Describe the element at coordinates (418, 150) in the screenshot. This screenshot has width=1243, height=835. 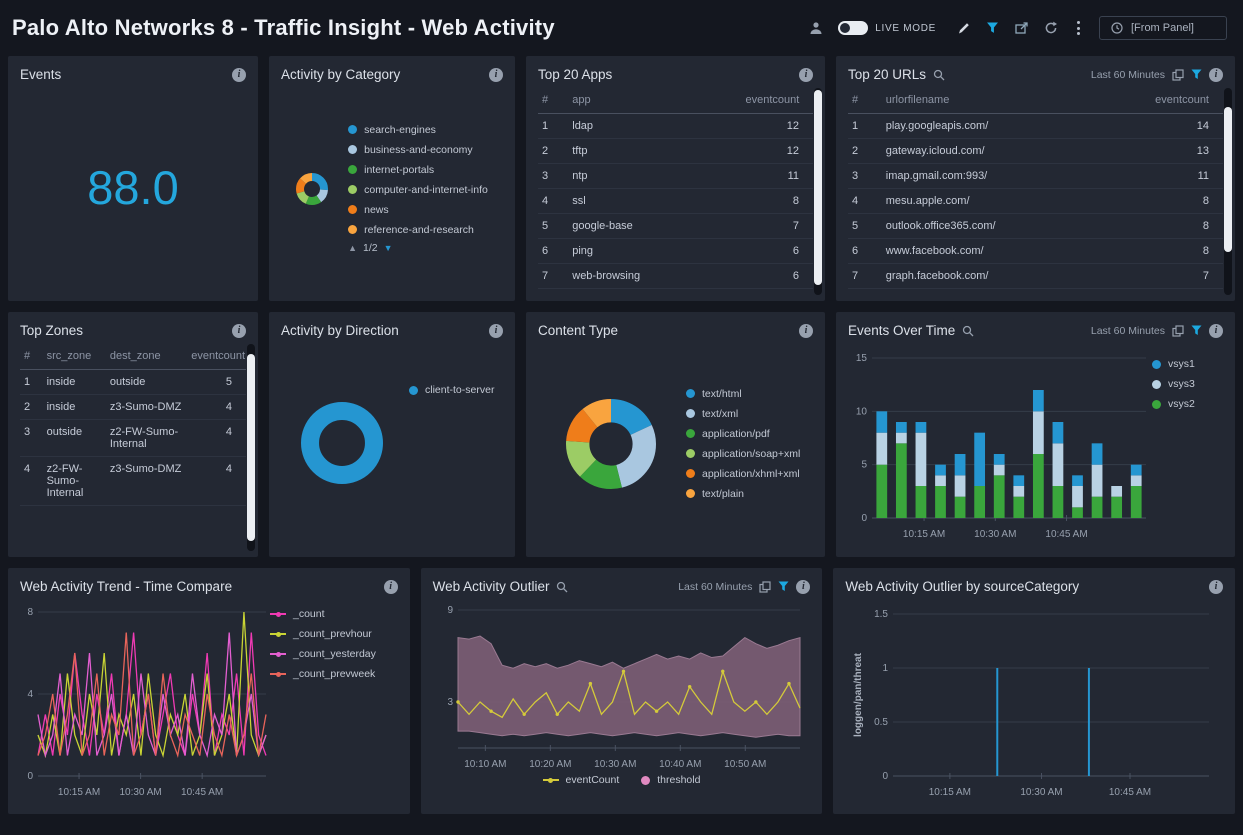
I see `legend-item: business-and-economy` at that location.